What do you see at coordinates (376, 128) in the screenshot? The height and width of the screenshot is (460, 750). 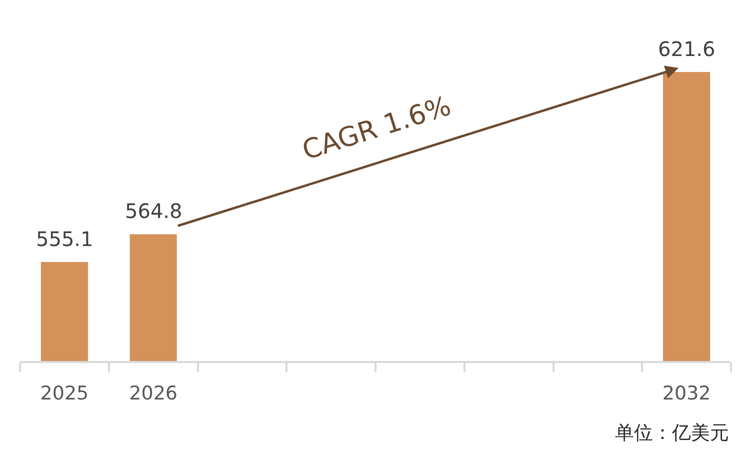 I see `annotation: CAGR 1.6%` at bounding box center [376, 128].